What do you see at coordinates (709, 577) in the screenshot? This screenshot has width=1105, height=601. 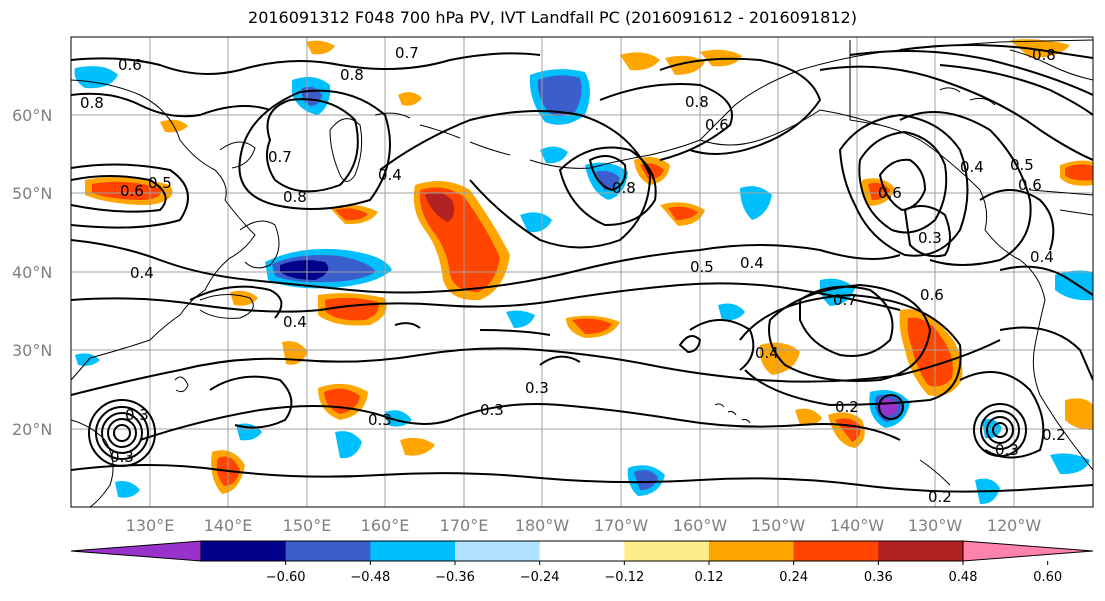 I see `colorbar-tick-label: 0.12` at bounding box center [709, 577].